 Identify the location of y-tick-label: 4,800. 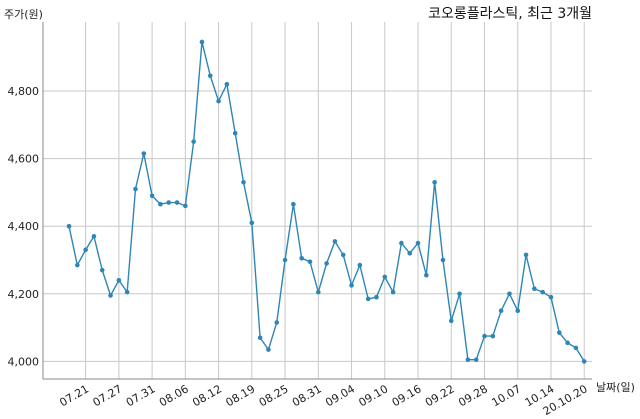
(24, 91).